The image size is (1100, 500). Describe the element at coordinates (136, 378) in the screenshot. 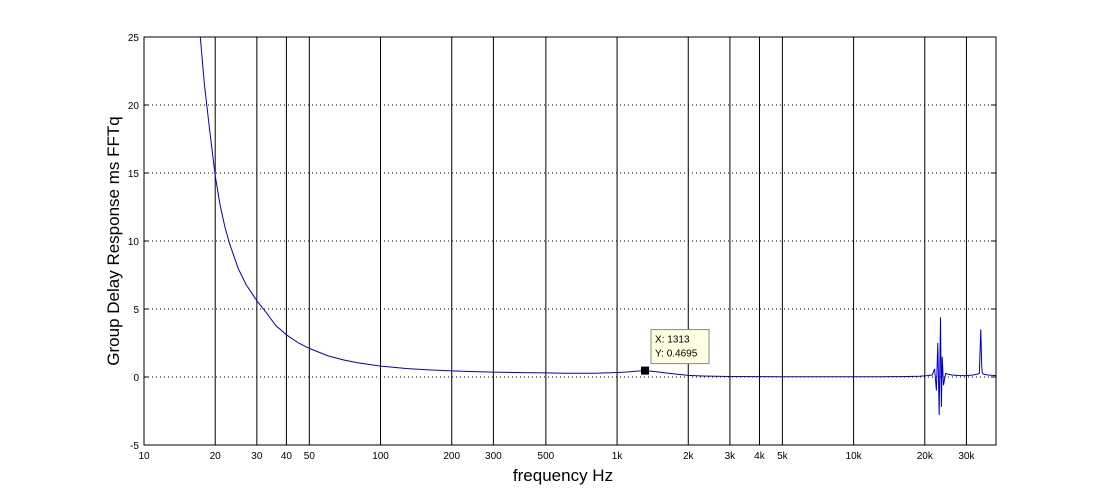

I see `y-tick-label: 0` at that location.